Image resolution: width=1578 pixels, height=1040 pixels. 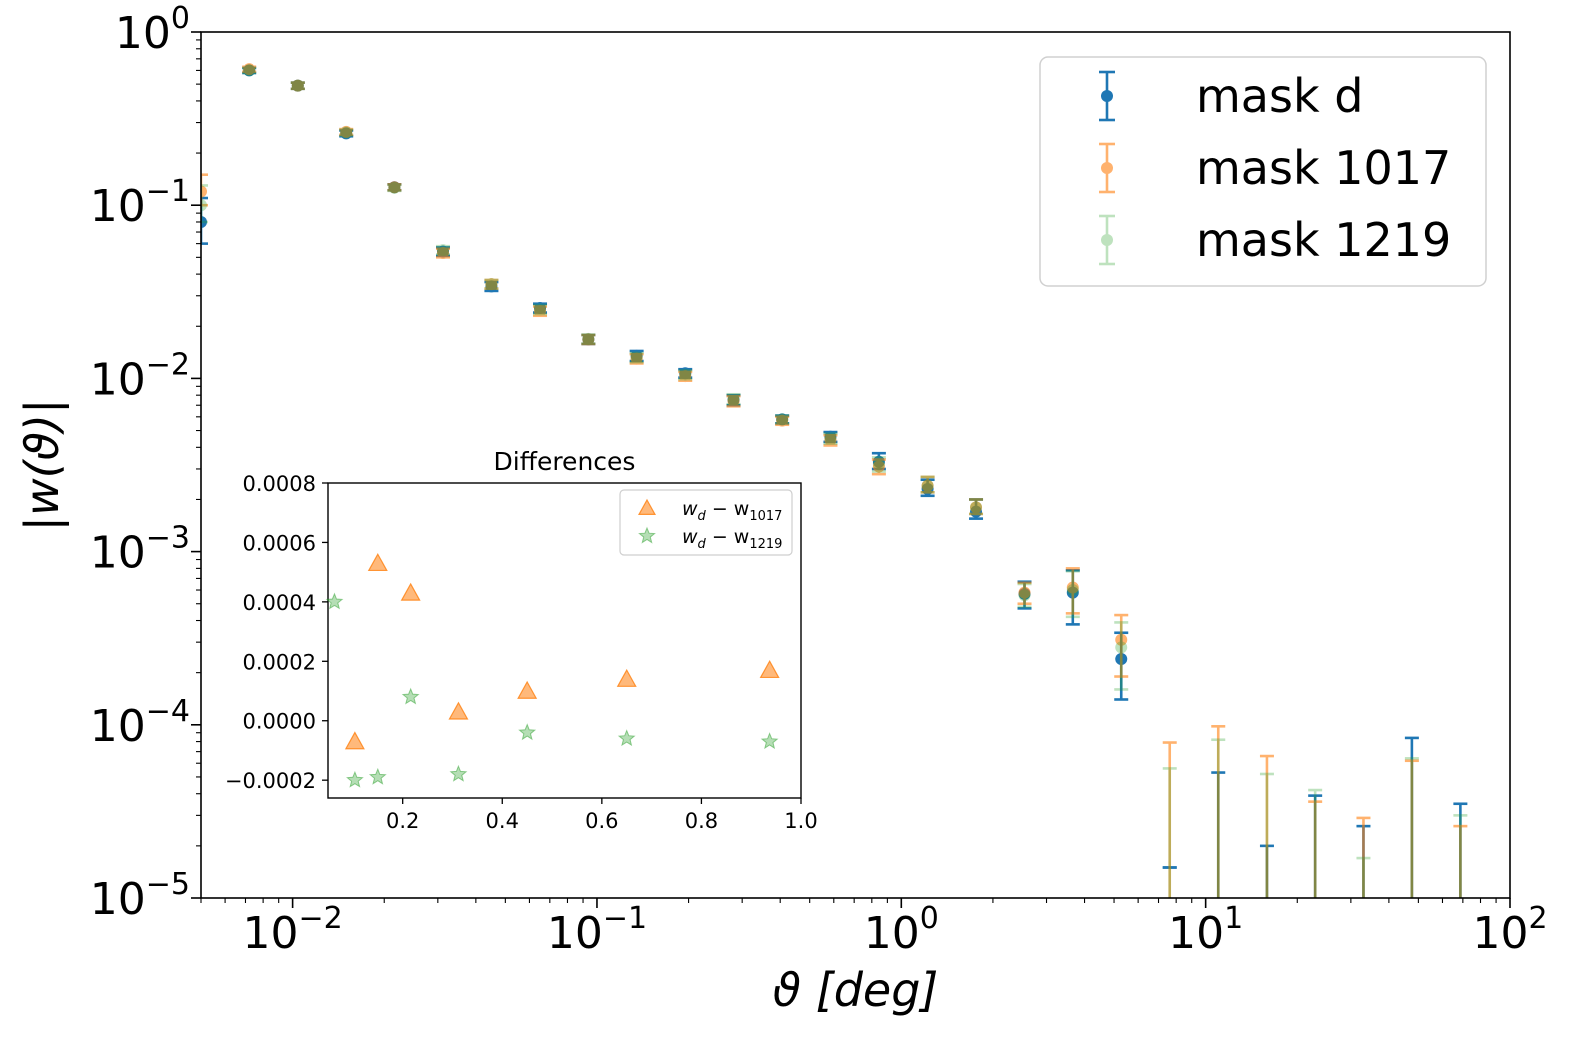 I want to click on inset-y-tick-label: 0.0008, so click(x=279, y=484).